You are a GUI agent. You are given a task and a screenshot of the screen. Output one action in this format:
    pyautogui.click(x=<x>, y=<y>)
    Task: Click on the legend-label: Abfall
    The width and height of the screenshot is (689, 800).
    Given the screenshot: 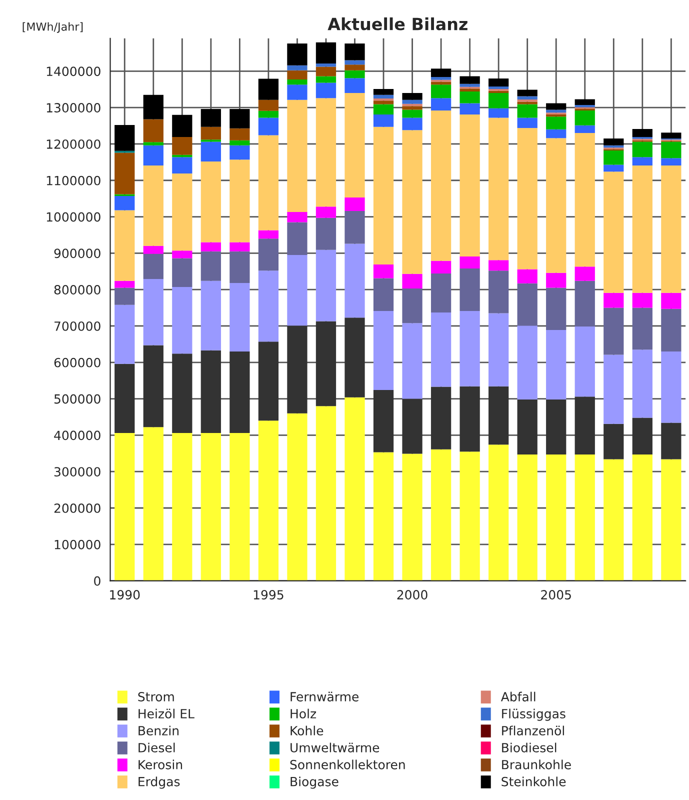 What is the action you would take?
    pyautogui.click(x=518, y=697)
    